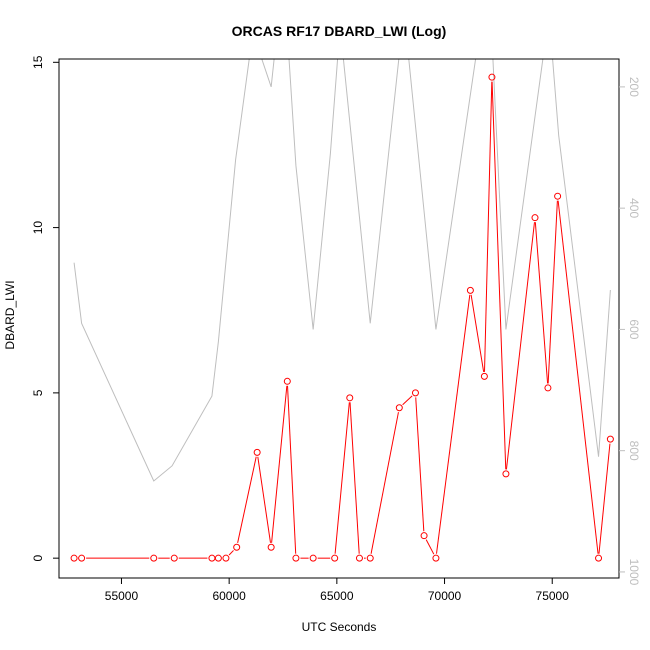 The width and height of the screenshot is (650, 650). Describe the element at coordinates (634, 87) in the screenshot. I see `y2-tick-label: 200` at that location.